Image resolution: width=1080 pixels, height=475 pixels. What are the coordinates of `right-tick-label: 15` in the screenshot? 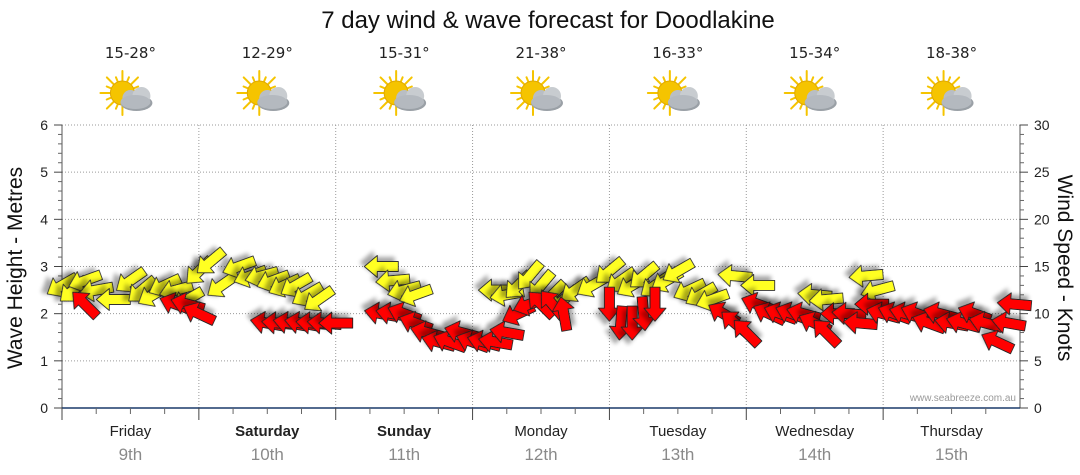 It's located at (1042, 267).